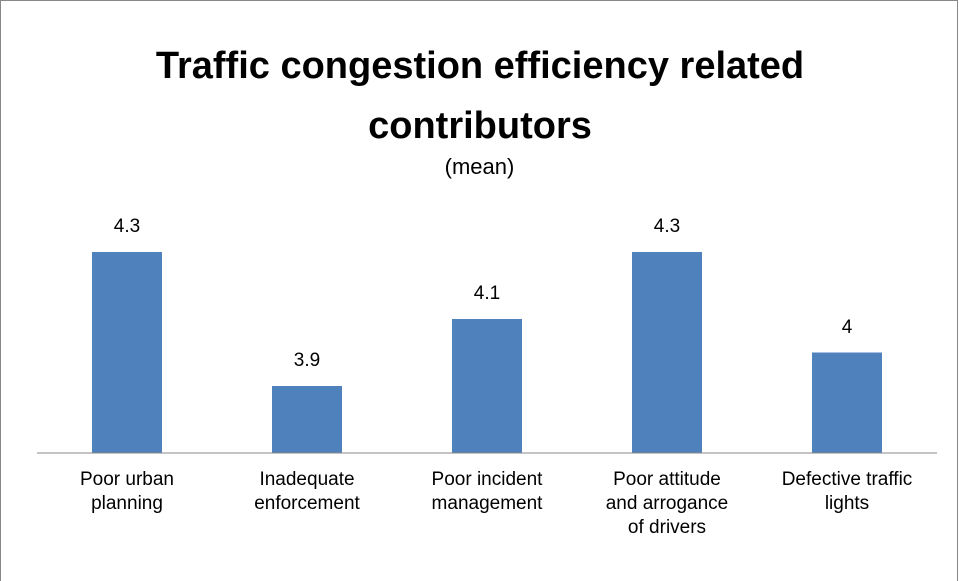 This screenshot has height=581, width=959. I want to click on x-tick-label: Poor attitude and arrogance of drivers, so click(667, 503).